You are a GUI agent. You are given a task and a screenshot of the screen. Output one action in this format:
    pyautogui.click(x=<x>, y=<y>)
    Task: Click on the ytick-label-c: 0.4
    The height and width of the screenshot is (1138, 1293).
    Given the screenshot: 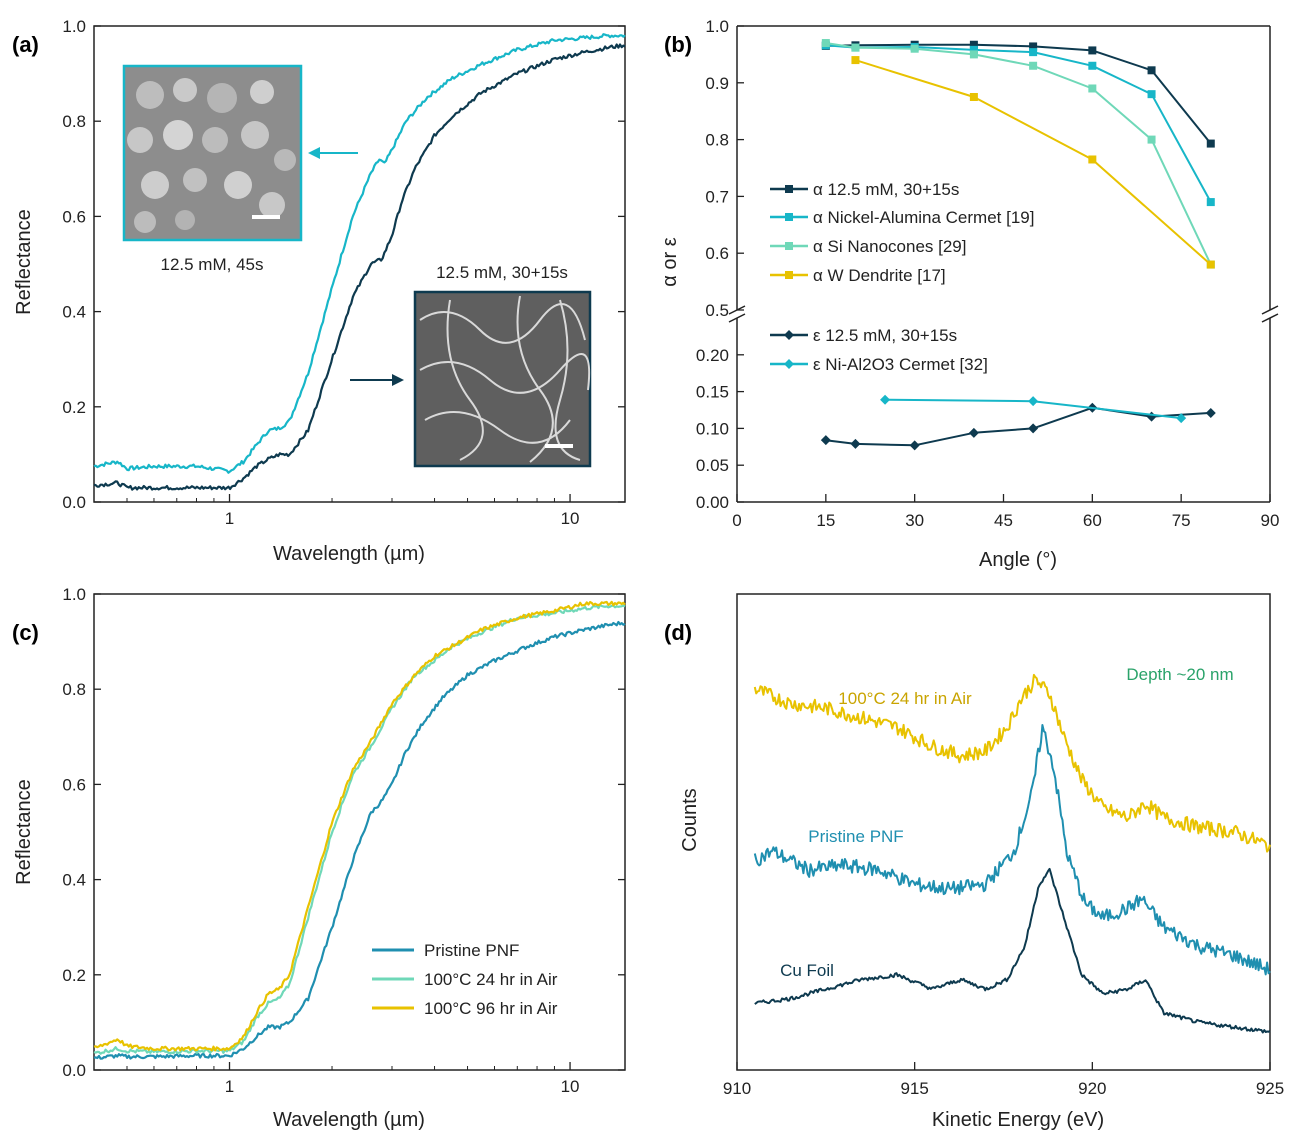 What is the action you would take?
    pyautogui.click(x=74, y=880)
    